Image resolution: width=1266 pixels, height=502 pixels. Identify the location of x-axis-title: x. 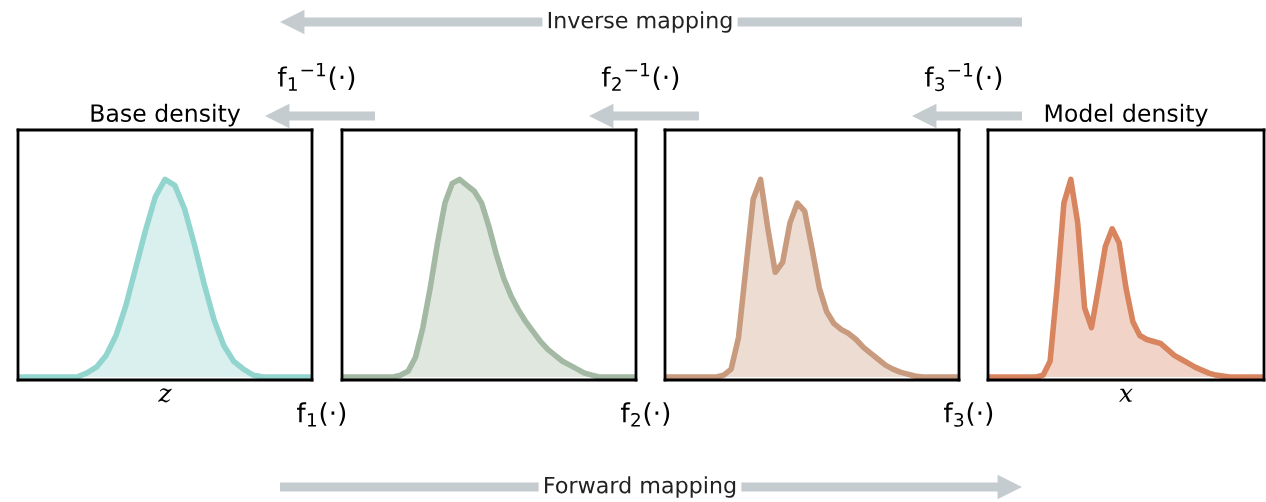
(1126, 395).